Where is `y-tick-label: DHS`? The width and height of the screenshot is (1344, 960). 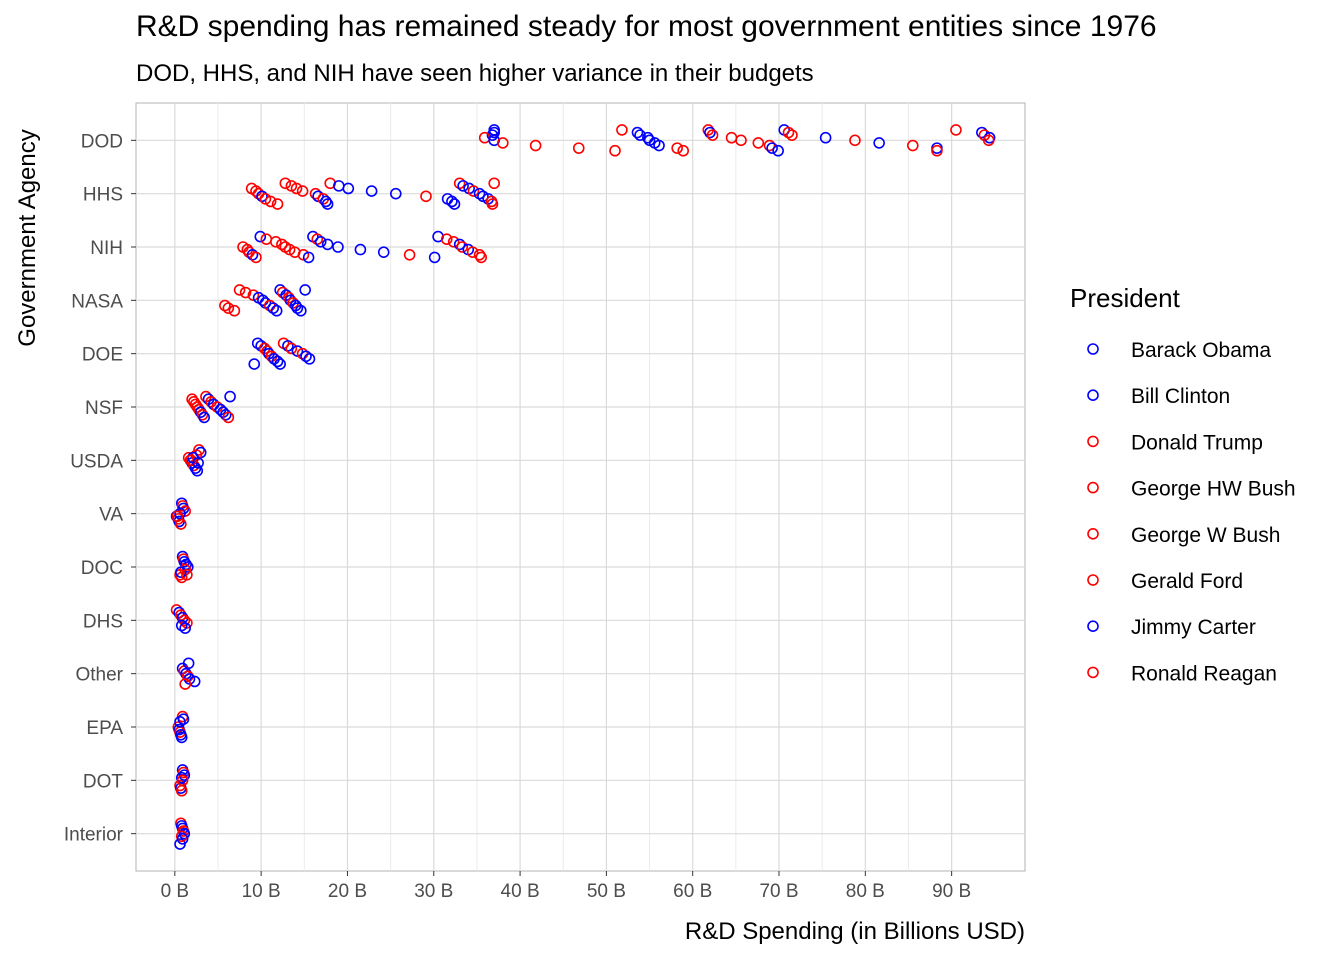
y-tick-label: DHS is located at coordinates (103, 621).